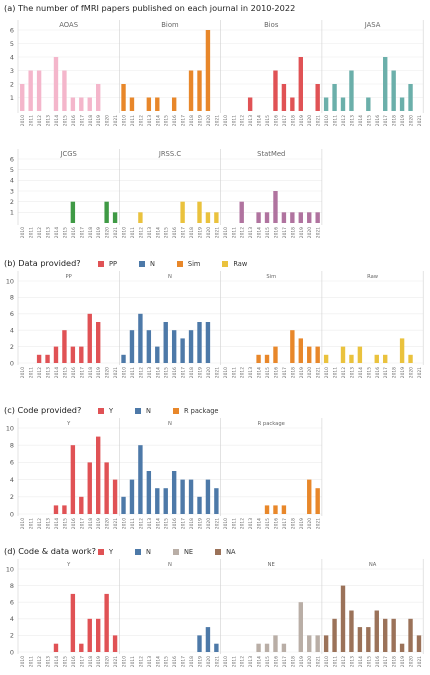 This screenshot has height=675, width=430. What do you see at coordinates (292, 104) in the screenshot?
I see `bar-bios-2018` at bounding box center [292, 104].